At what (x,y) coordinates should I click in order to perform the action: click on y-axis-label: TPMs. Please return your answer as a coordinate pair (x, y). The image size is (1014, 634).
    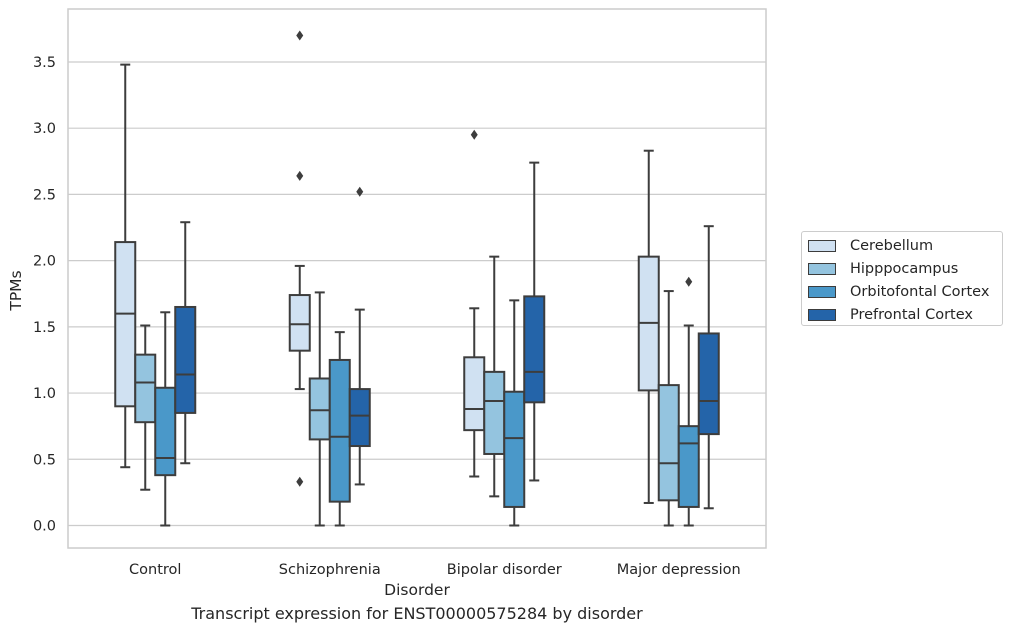
    Looking at the image, I should click on (16, 290).